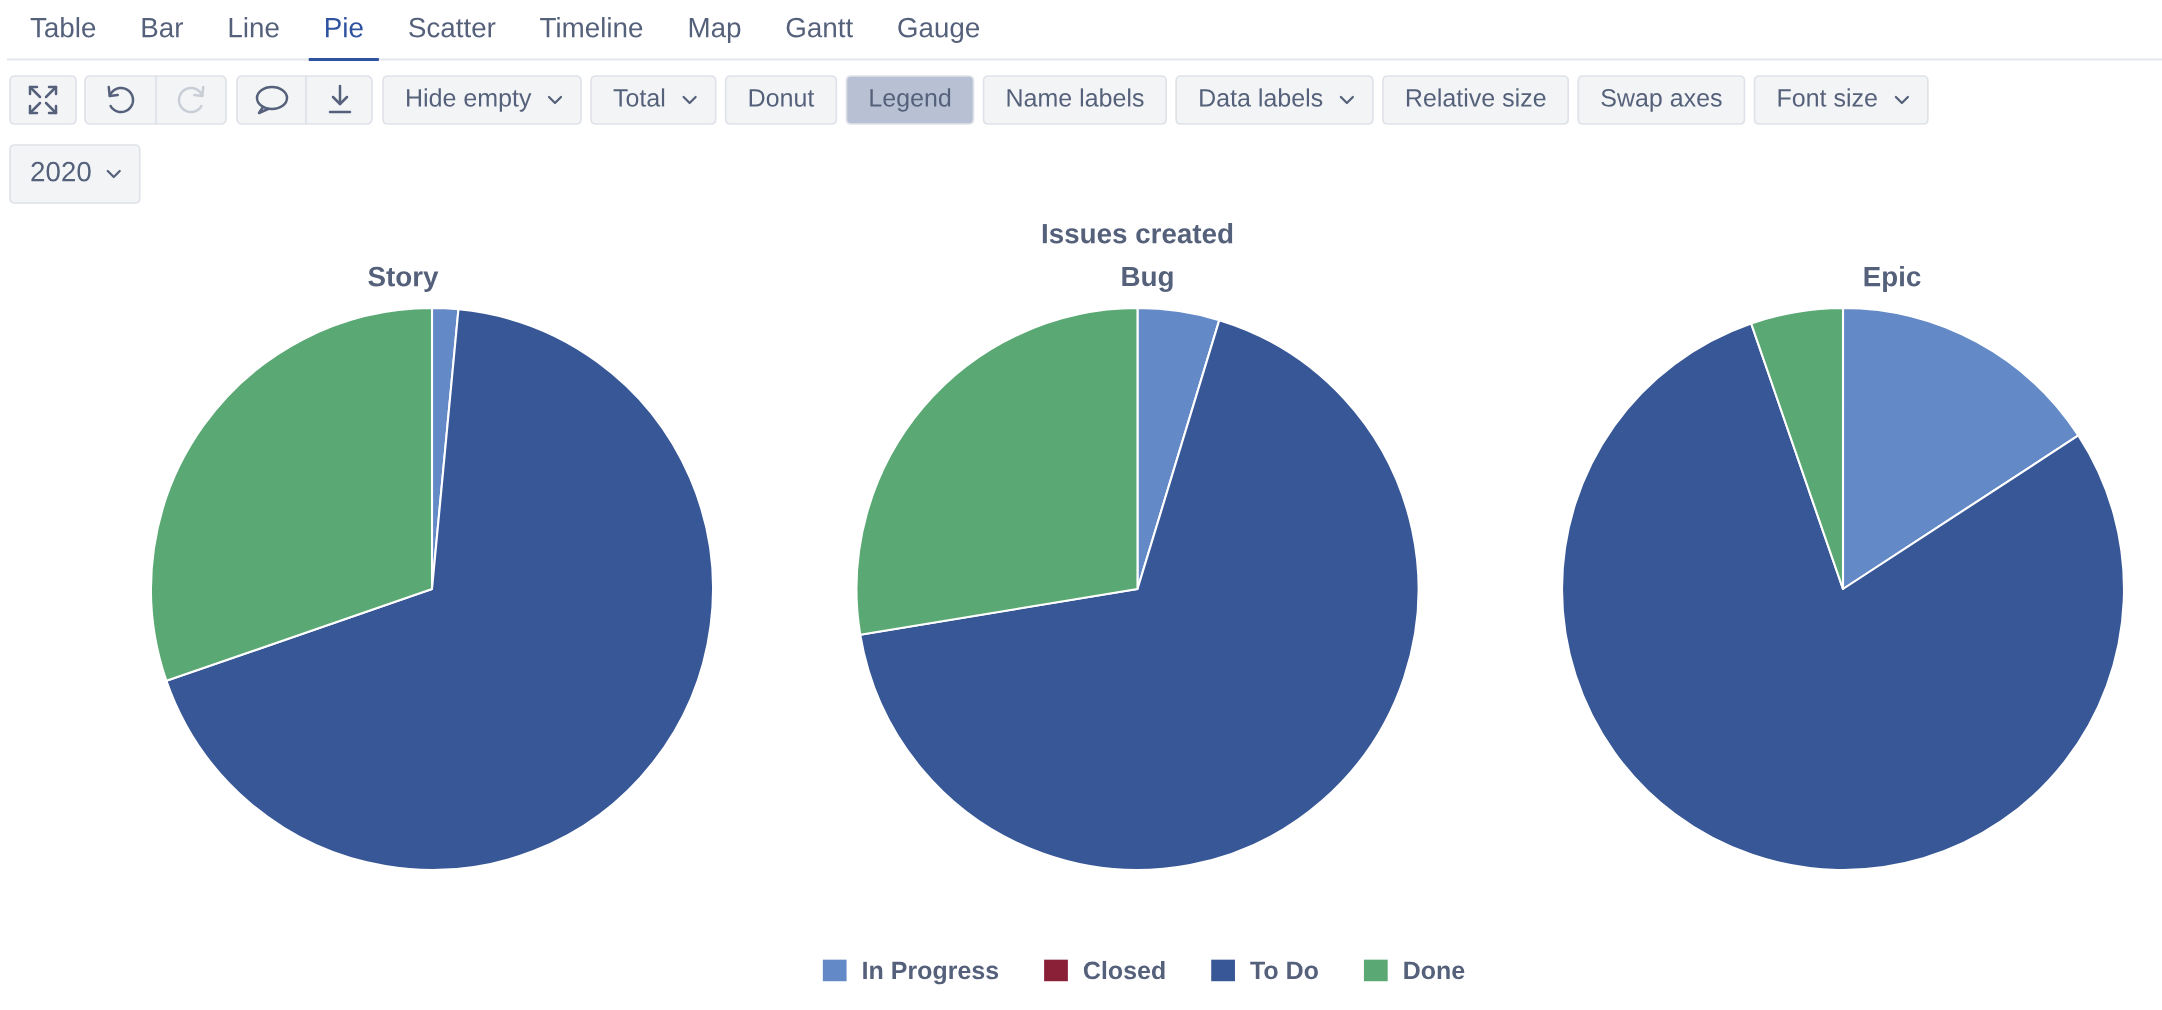 The height and width of the screenshot is (1010, 2162). Describe the element at coordinates (254, 27) in the screenshot. I see `text: Line` at that location.